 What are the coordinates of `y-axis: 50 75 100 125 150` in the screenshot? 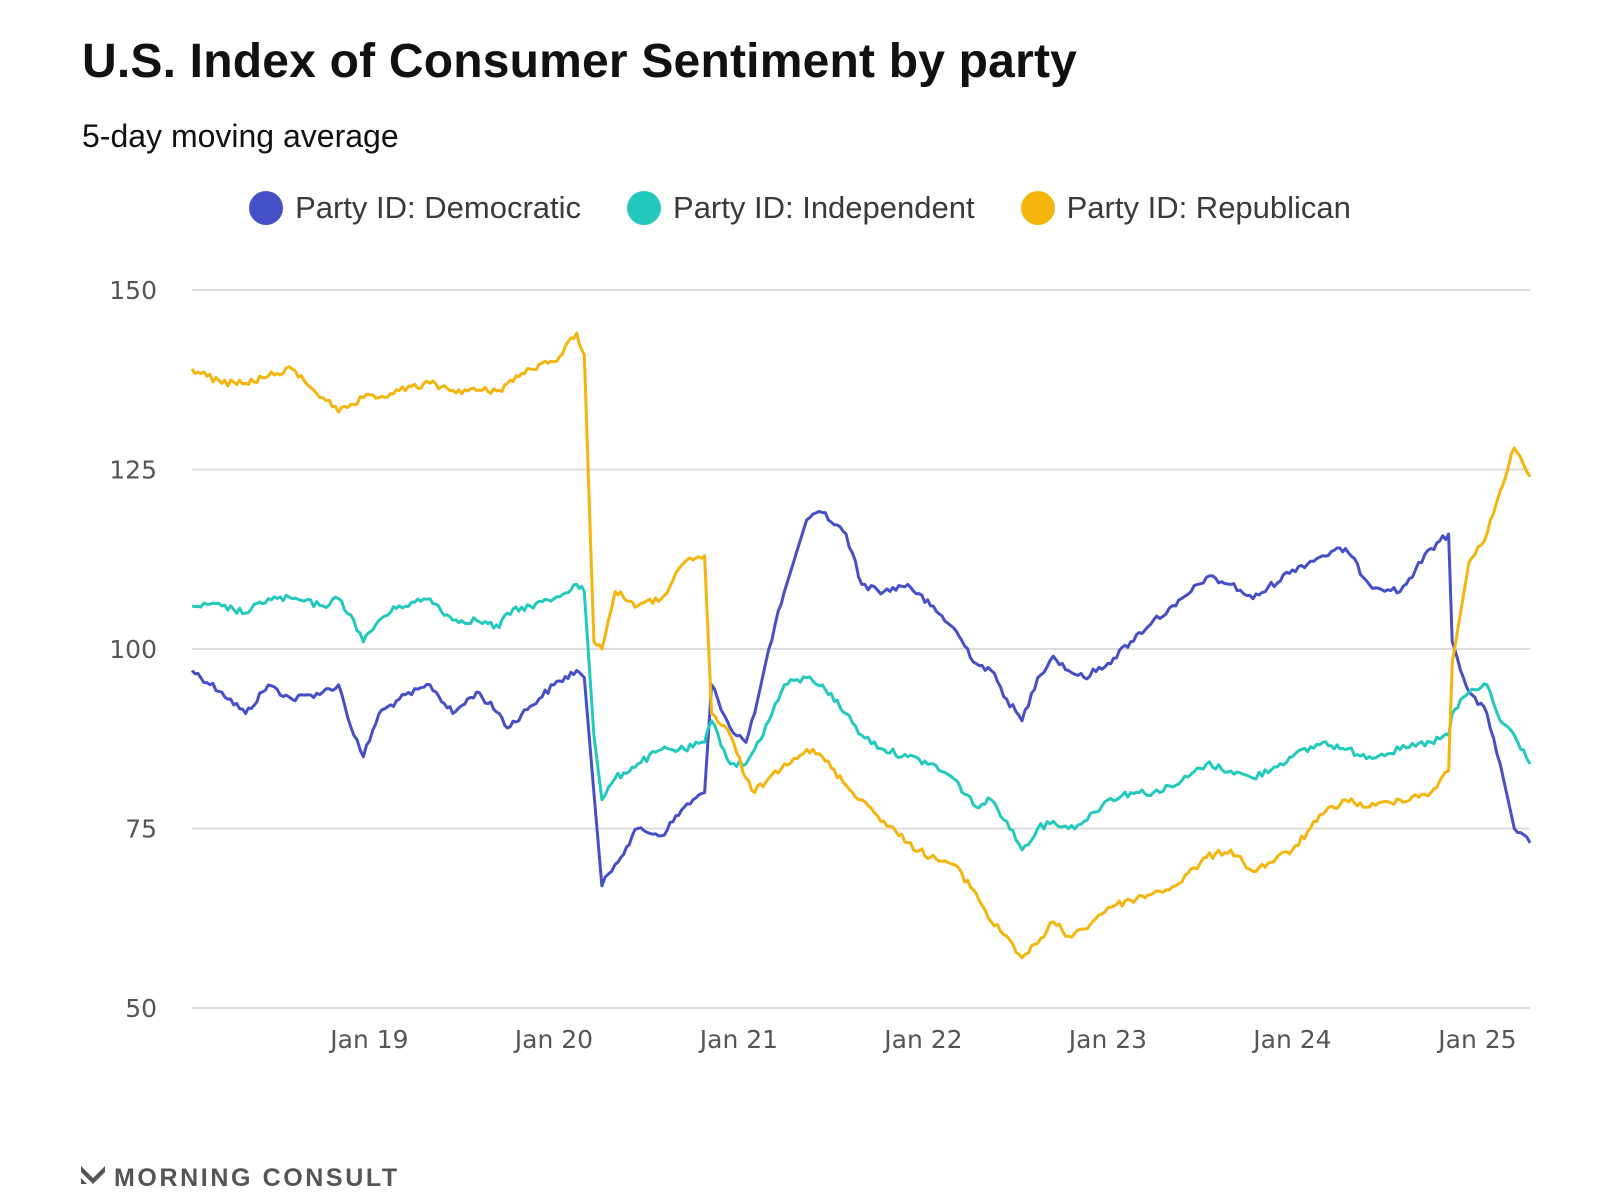 It's located at (133, 649).